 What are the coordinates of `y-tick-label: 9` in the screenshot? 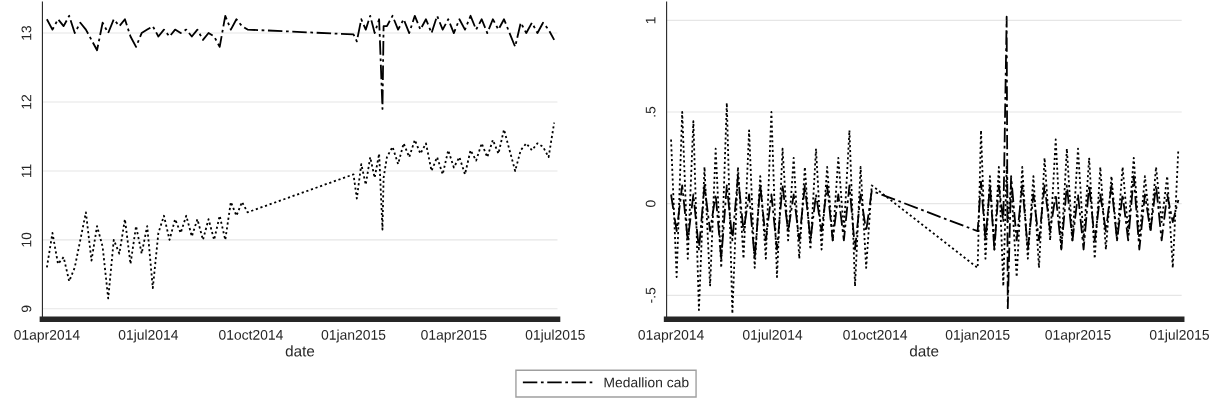 It's located at (26, 309).